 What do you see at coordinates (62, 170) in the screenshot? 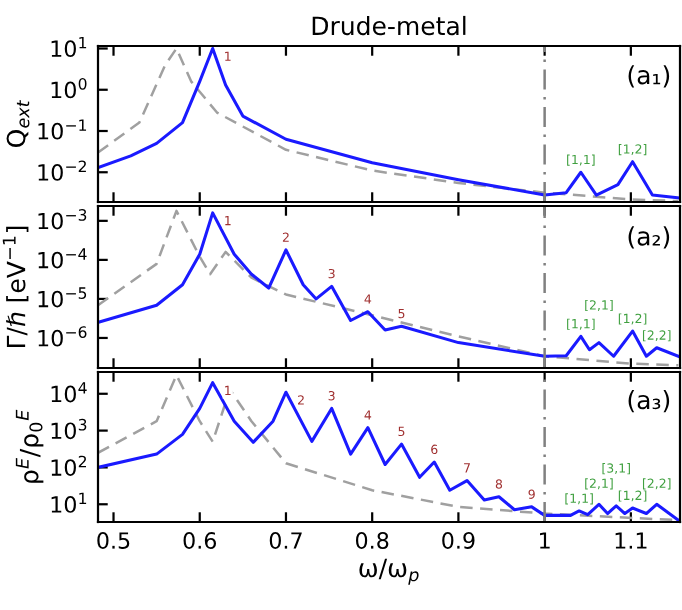
I see `y-tick-label: 10$^{−2}$` at bounding box center [62, 170].